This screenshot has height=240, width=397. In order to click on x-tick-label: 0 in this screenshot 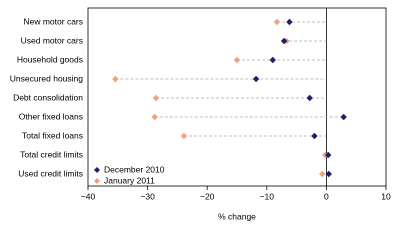, I will do `click(326, 196)`.